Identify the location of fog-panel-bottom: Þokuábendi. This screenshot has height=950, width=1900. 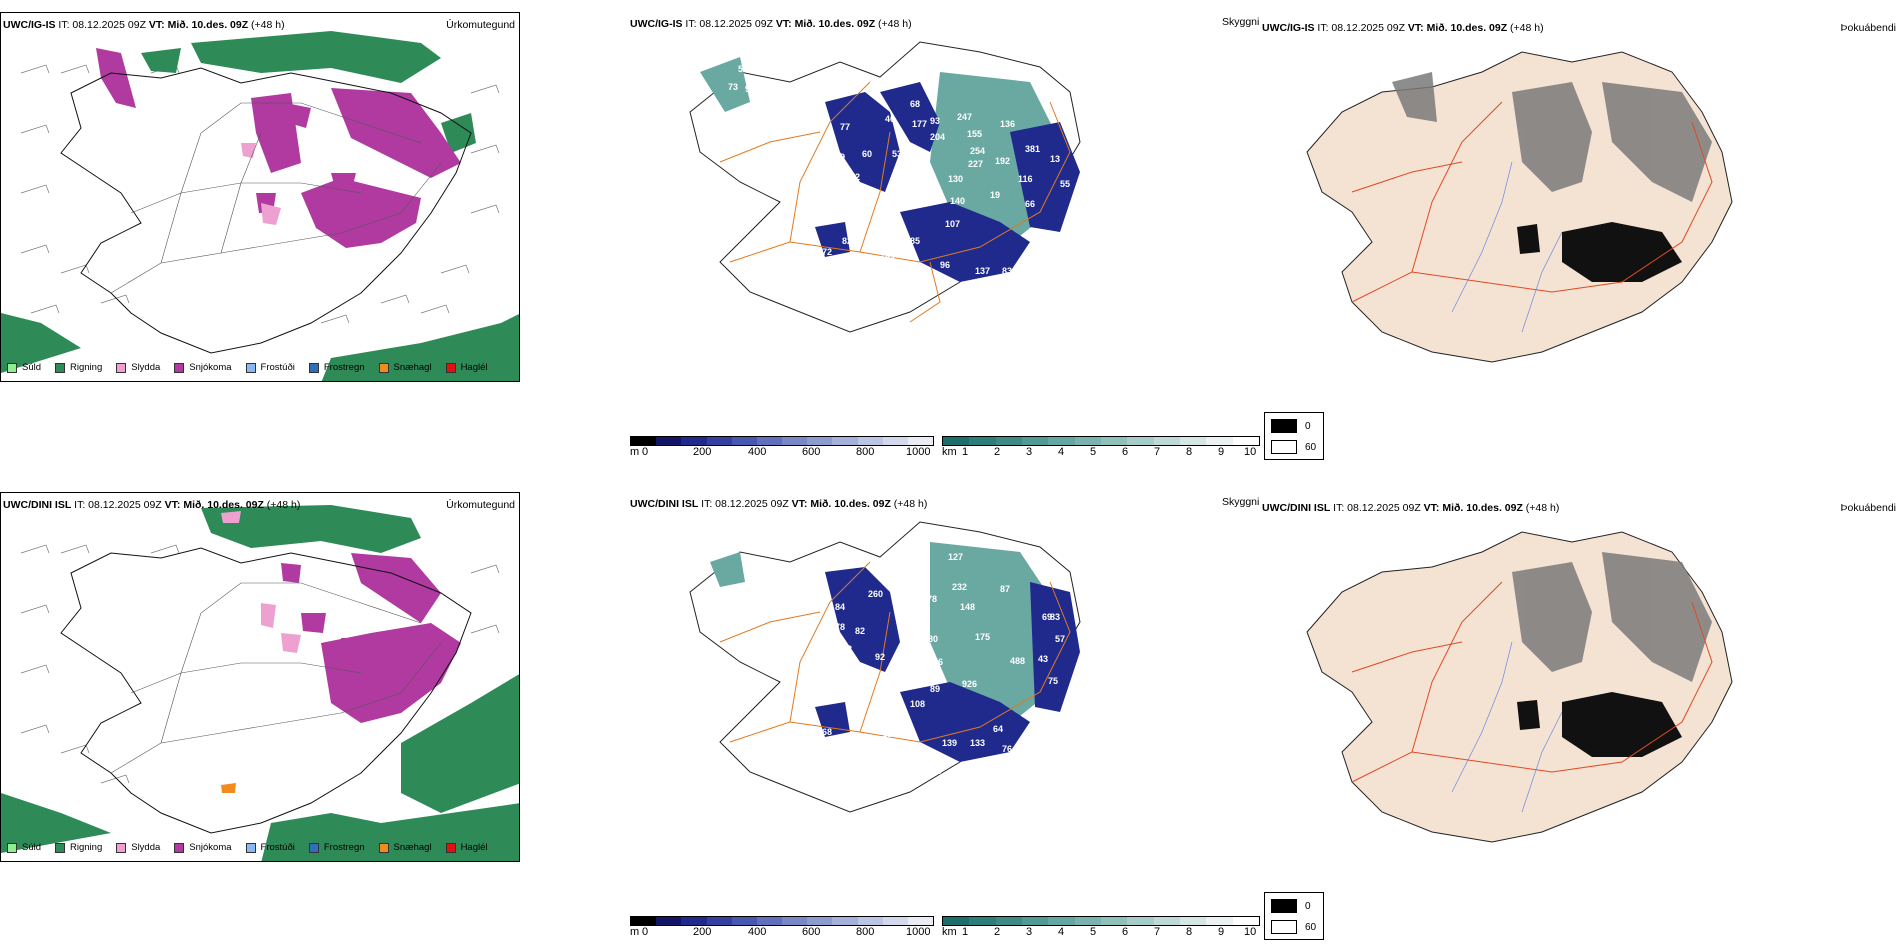
(1581, 677).